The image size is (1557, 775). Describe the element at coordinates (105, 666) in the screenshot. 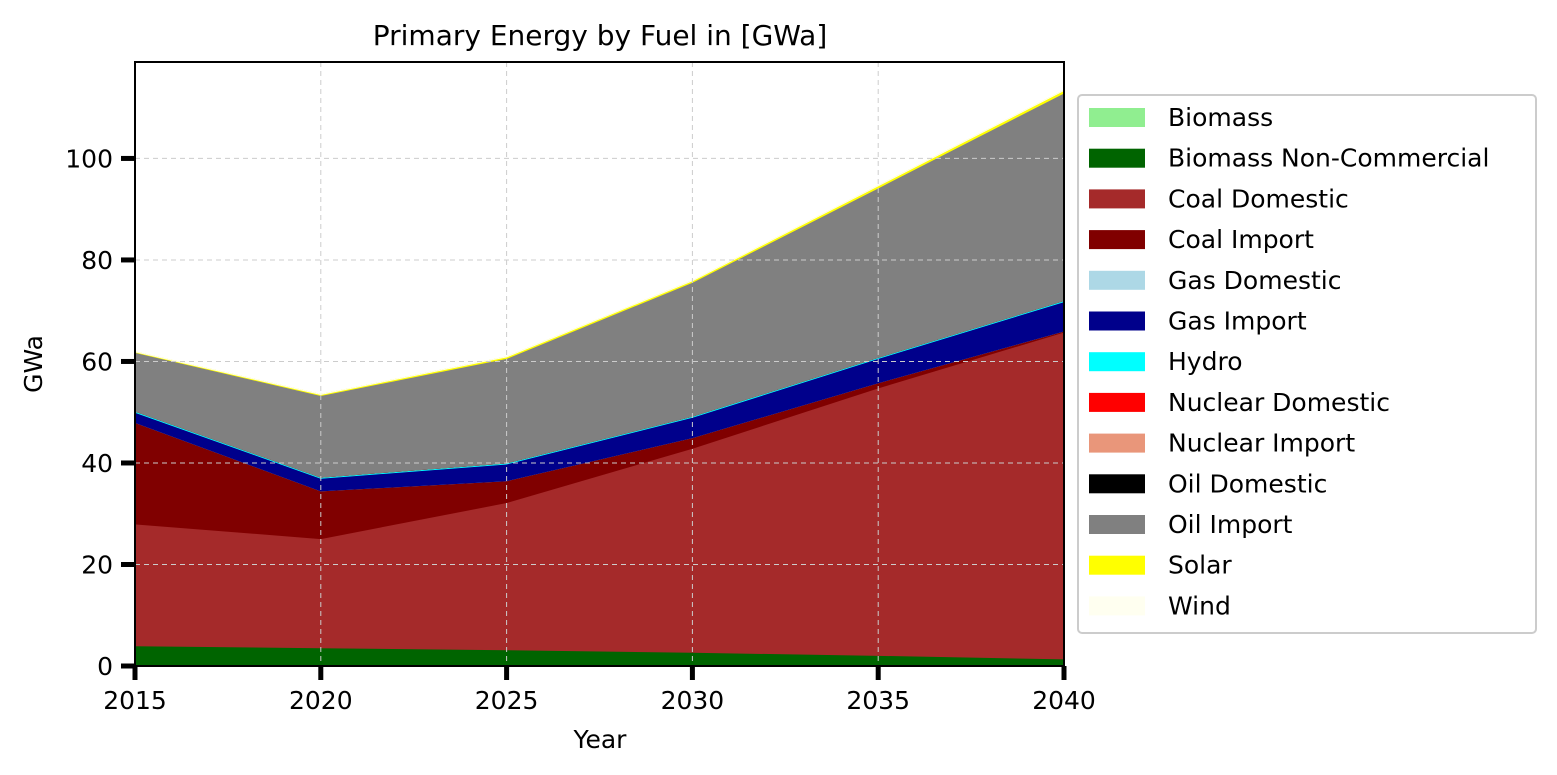

I see `y-tick-label: 0` at that location.